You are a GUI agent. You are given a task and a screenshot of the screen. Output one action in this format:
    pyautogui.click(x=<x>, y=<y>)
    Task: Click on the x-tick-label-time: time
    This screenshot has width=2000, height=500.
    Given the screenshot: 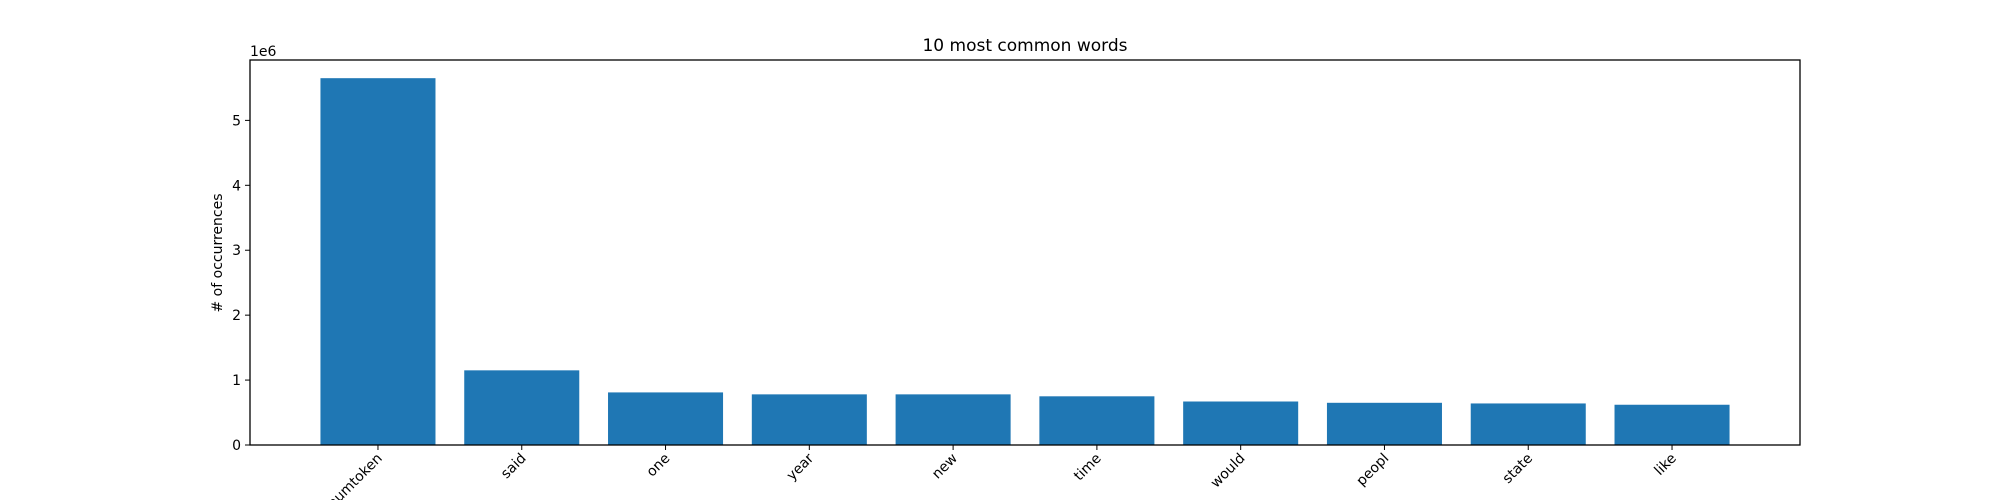 What is the action you would take?
    pyautogui.click(x=1088, y=468)
    